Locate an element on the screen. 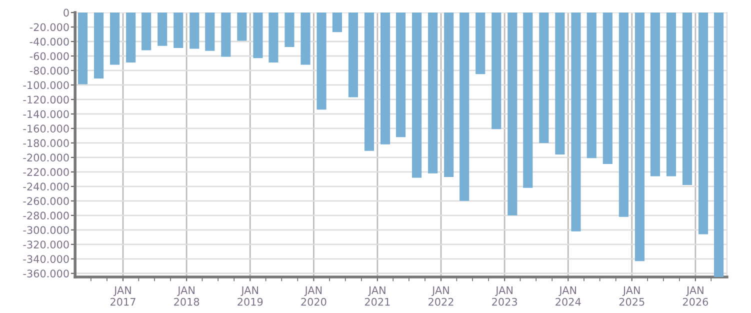 Image resolution: width=751 pixels, height=313 pixels. y-tick-label: -280.000 is located at coordinates (46, 216).